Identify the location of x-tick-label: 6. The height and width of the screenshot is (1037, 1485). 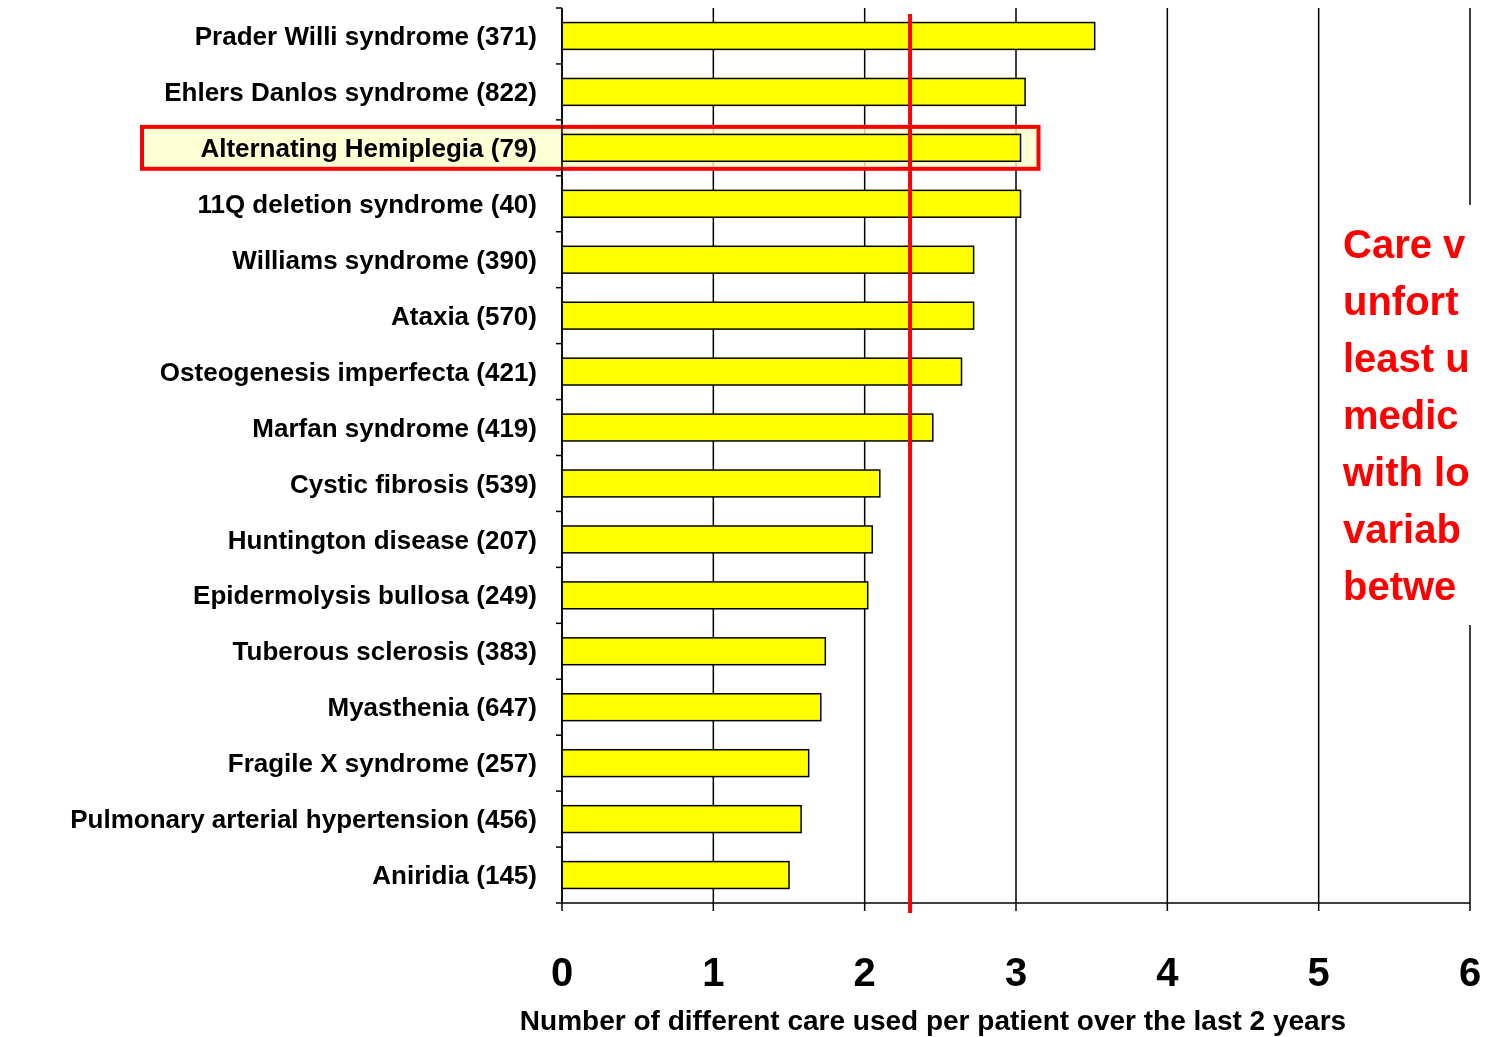
(1470, 972).